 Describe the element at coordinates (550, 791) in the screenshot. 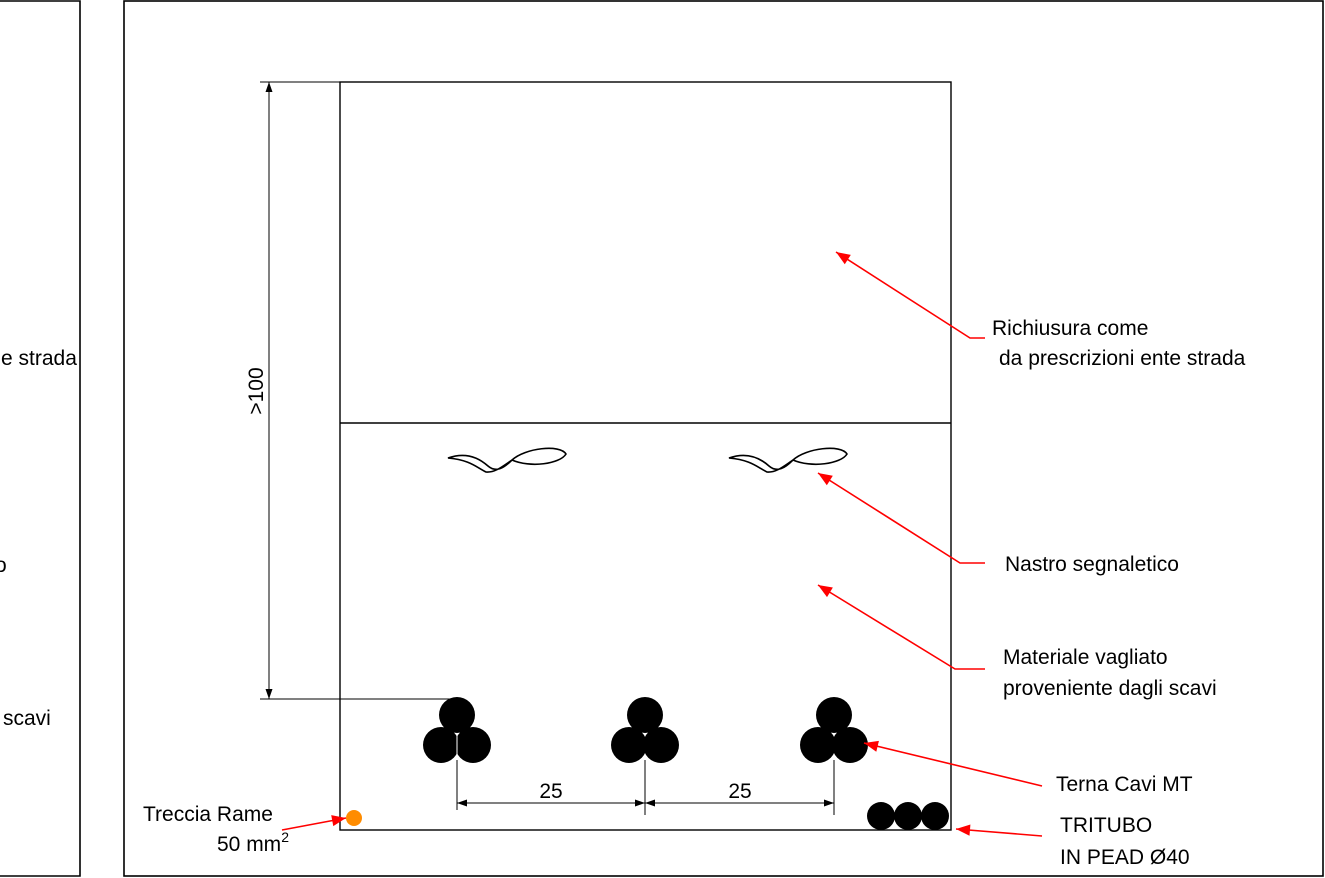

I see `spacing-left-label: 25` at that location.